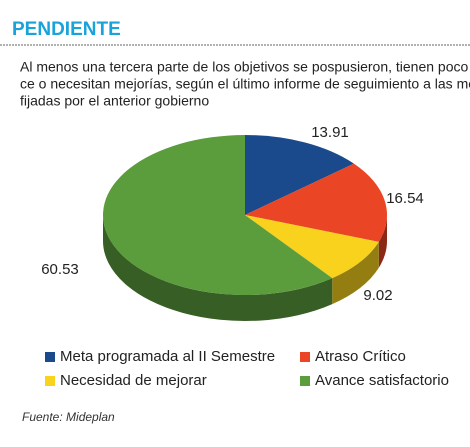 This screenshot has width=470, height=447. I want to click on legend-label: Avance satisfactorio, so click(382, 380).